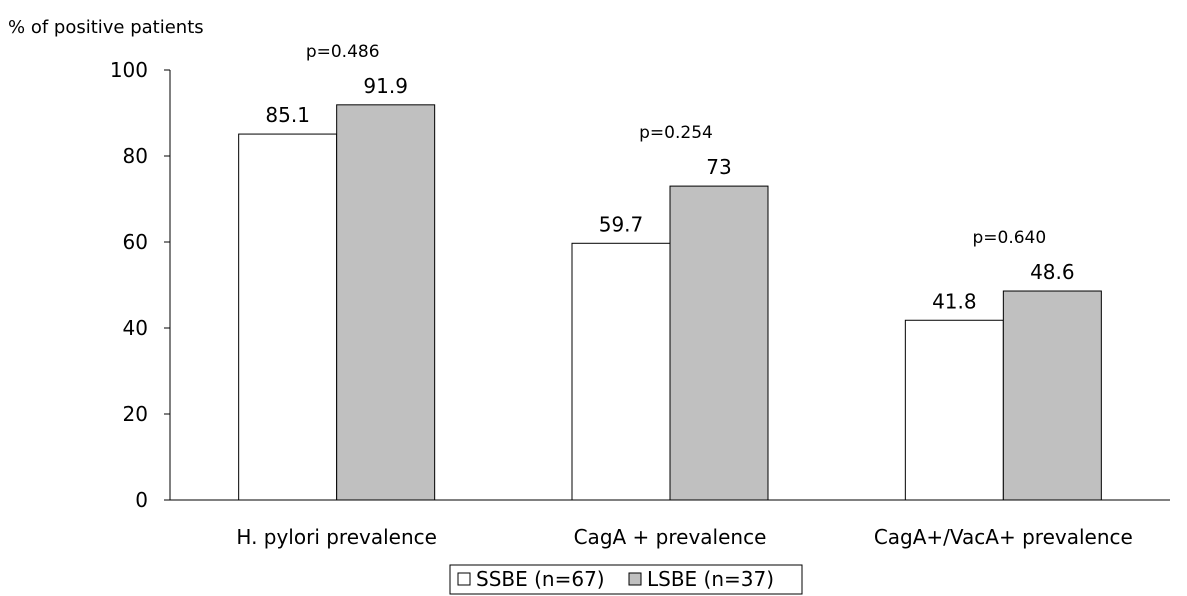 The image size is (1187, 596). Describe the element at coordinates (540, 579) in the screenshot. I see `legend-label: SSBE (n=67)` at that location.